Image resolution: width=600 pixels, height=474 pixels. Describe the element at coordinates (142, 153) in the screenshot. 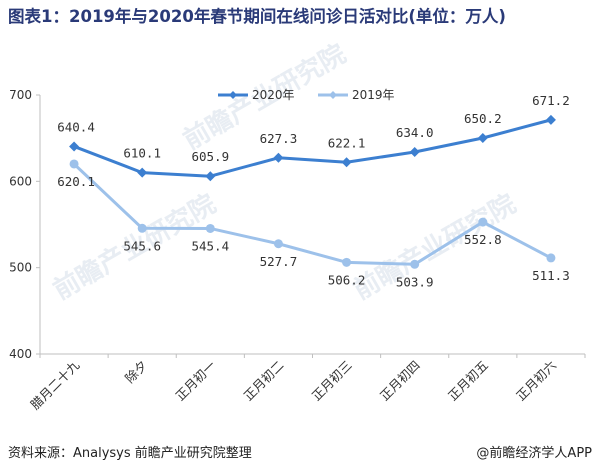

I see `data-label-0-1: 610.1` at that location.